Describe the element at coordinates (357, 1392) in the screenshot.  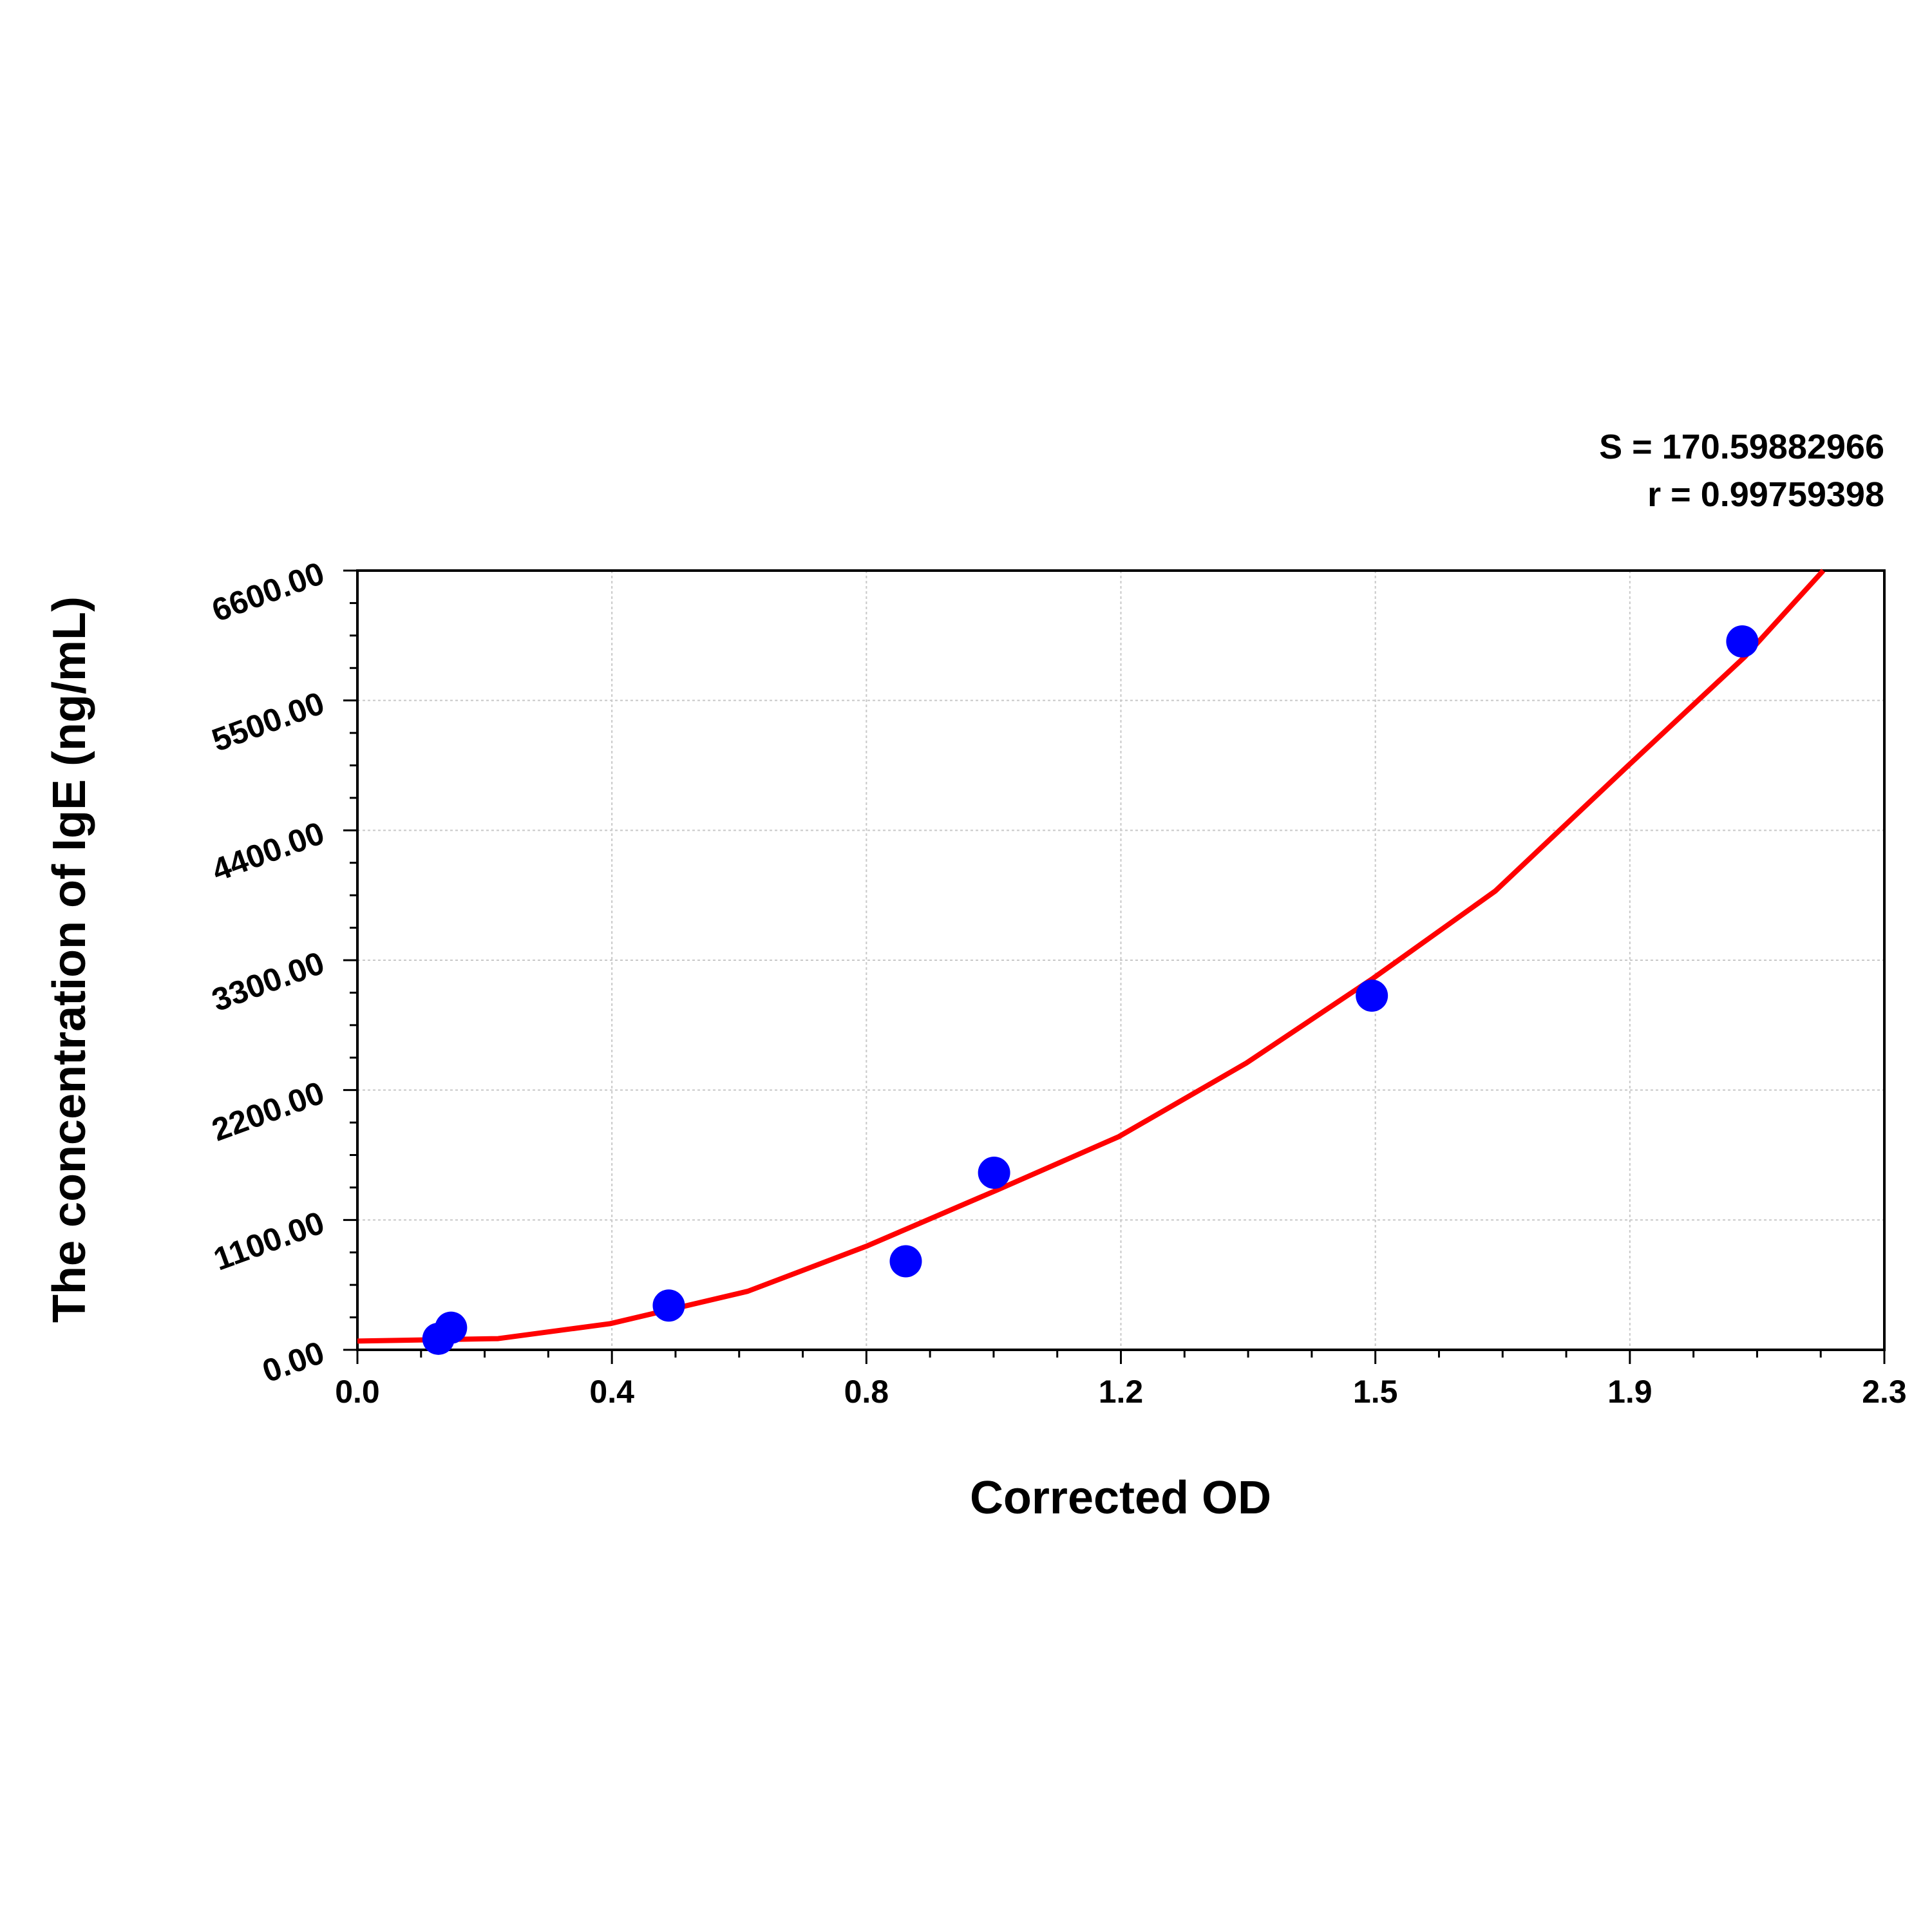
I see `x-tick-label: 0.0` at that location.